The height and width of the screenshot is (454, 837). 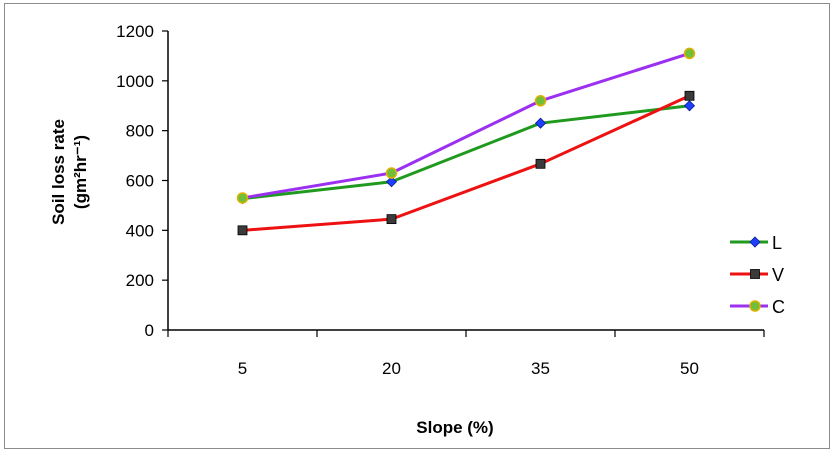 What do you see at coordinates (454, 427) in the screenshot?
I see `x-axis-title: Slope (%)` at bounding box center [454, 427].